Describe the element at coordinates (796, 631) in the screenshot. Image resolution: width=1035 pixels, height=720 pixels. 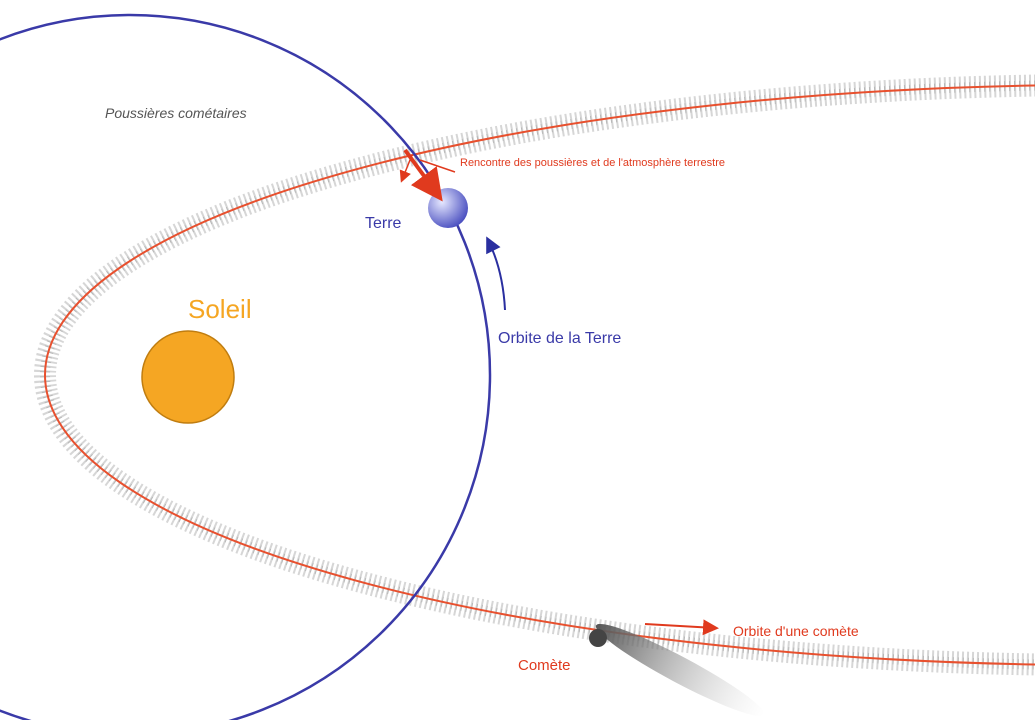
I see `comet-orbit-label: Orbite d'une comète` at that location.